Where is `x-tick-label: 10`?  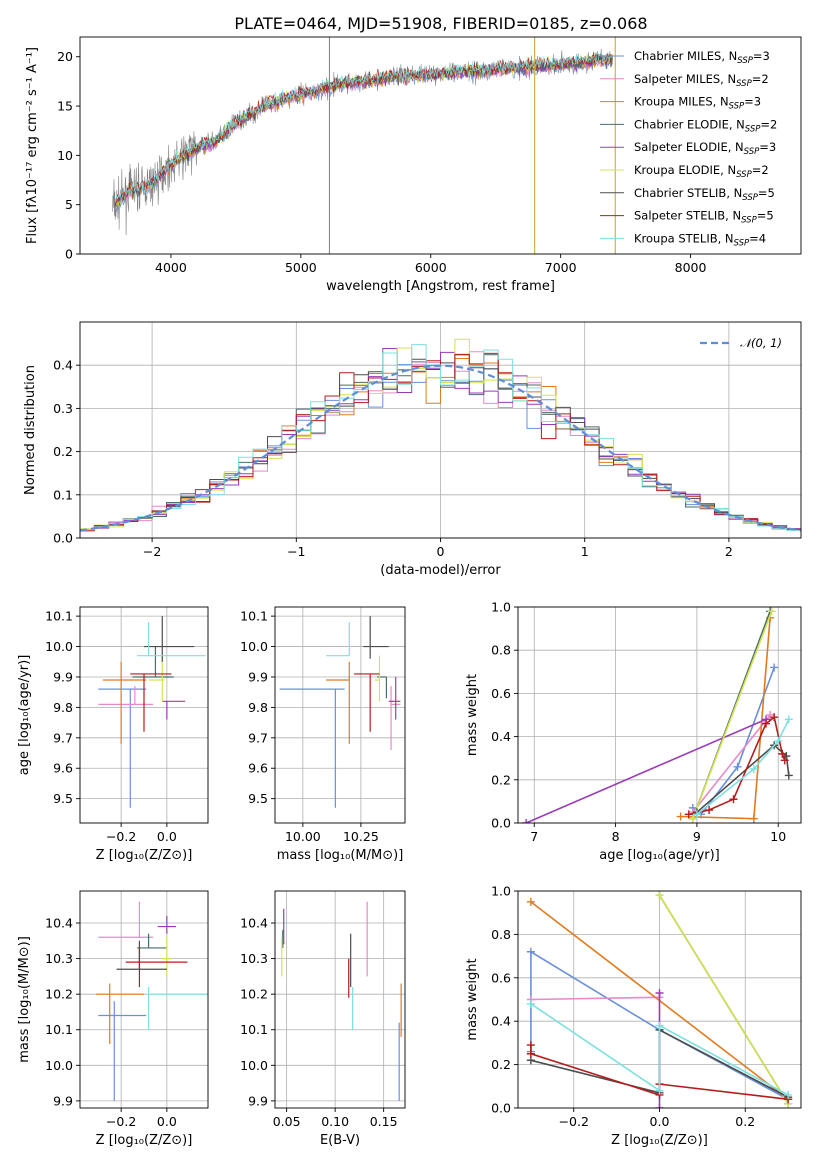
x-tick-label: 10 is located at coordinates (778, 836).